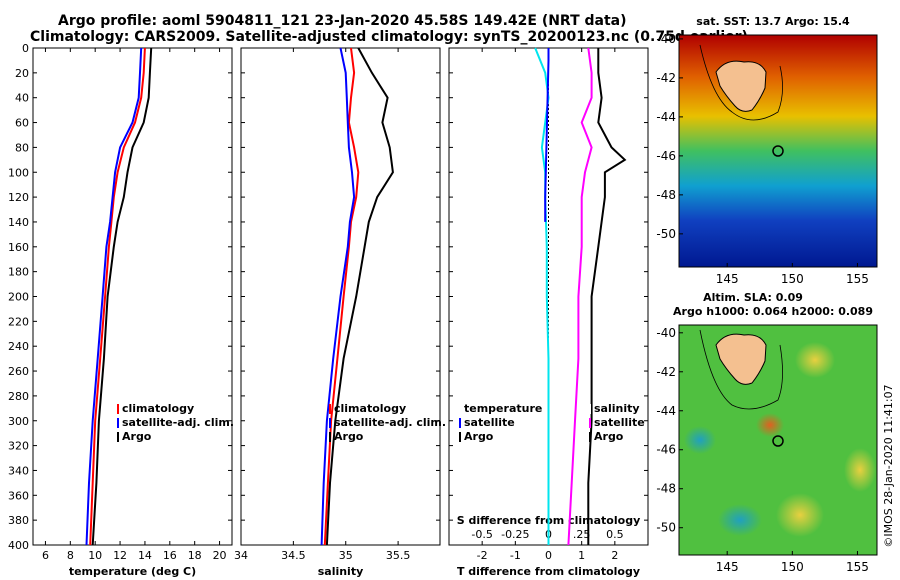 The image size is (900, 580). Describe the element at coordinates (95, 555) in the screenshot. I see `x-tick-label: 10` at that location.